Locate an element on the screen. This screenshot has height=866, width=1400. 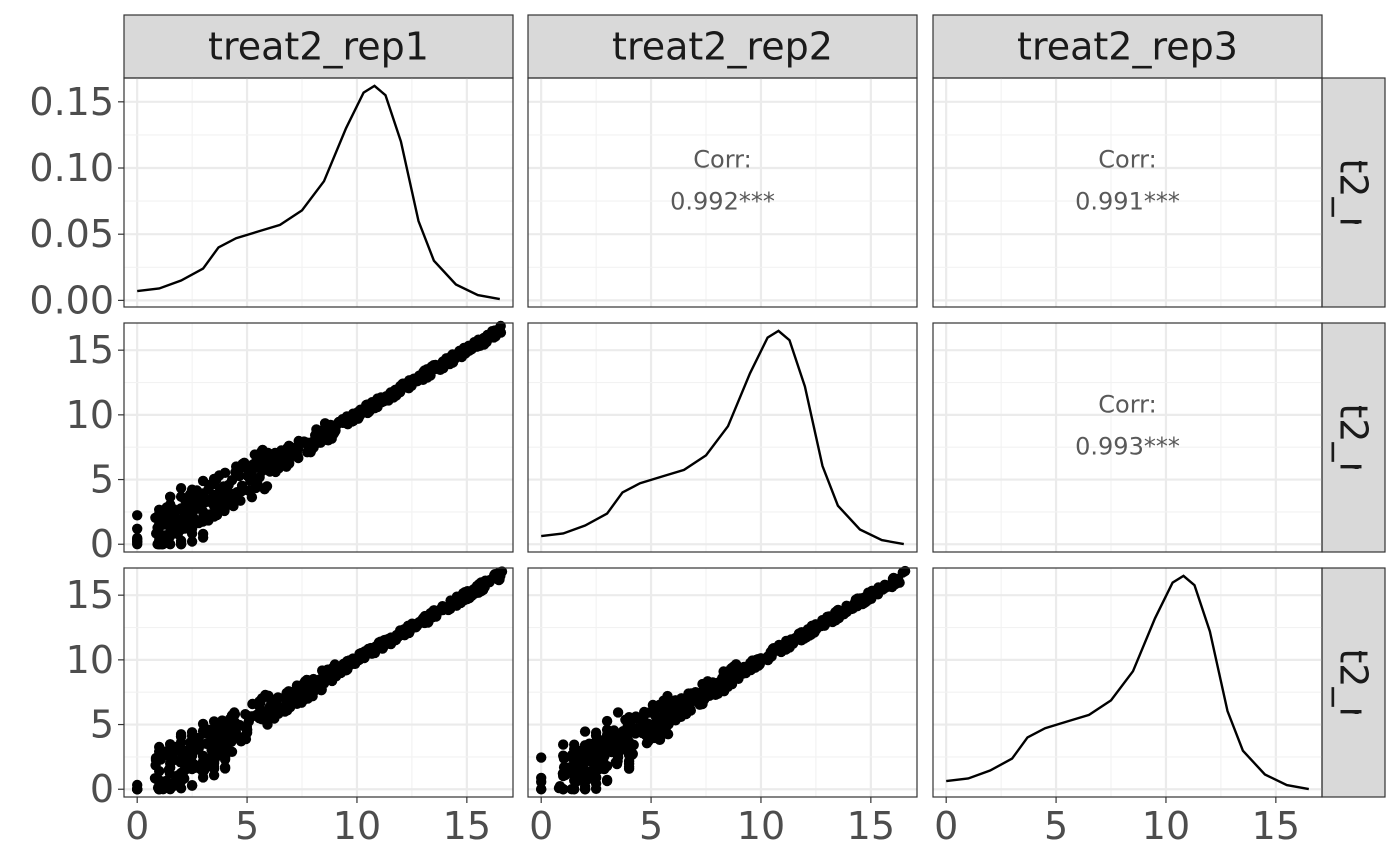
y-tick-label: 0 is located at coordinates (102, 544).